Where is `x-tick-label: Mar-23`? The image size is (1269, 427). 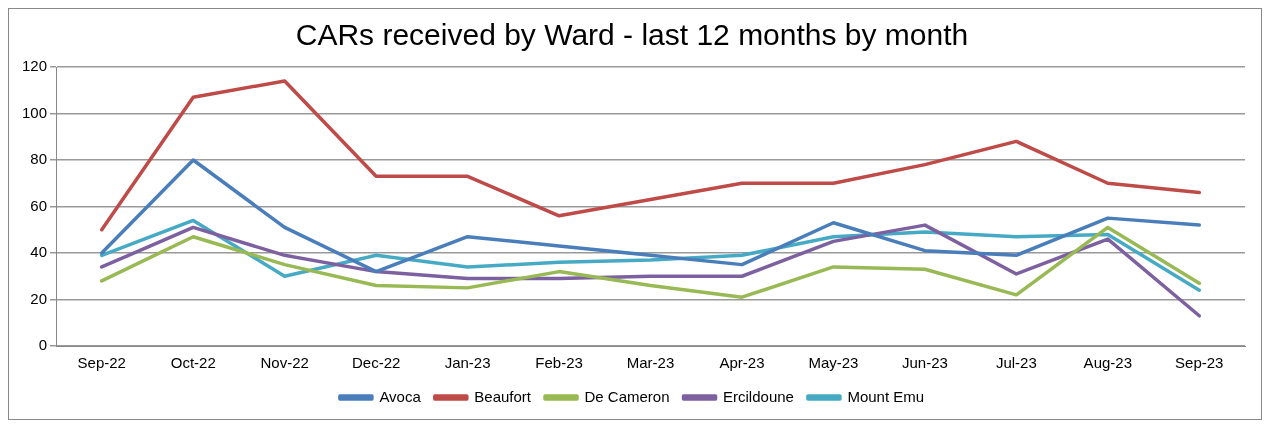
x-tick-label: Mar-23 is located at coordinates (650, 363).